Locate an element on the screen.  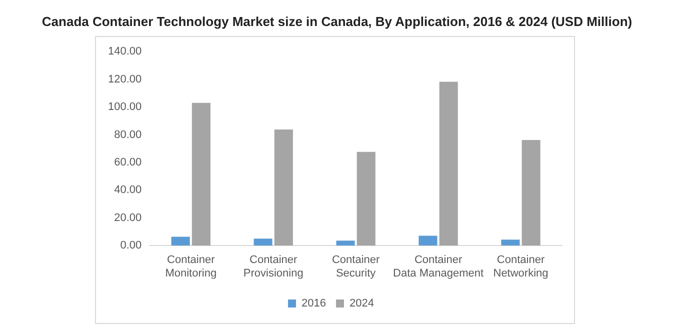
chart-title: Canada Container Technology Market size in Canada, By Application, 2016 & 2024 (USD Million) is located at coordinates (337, 21).